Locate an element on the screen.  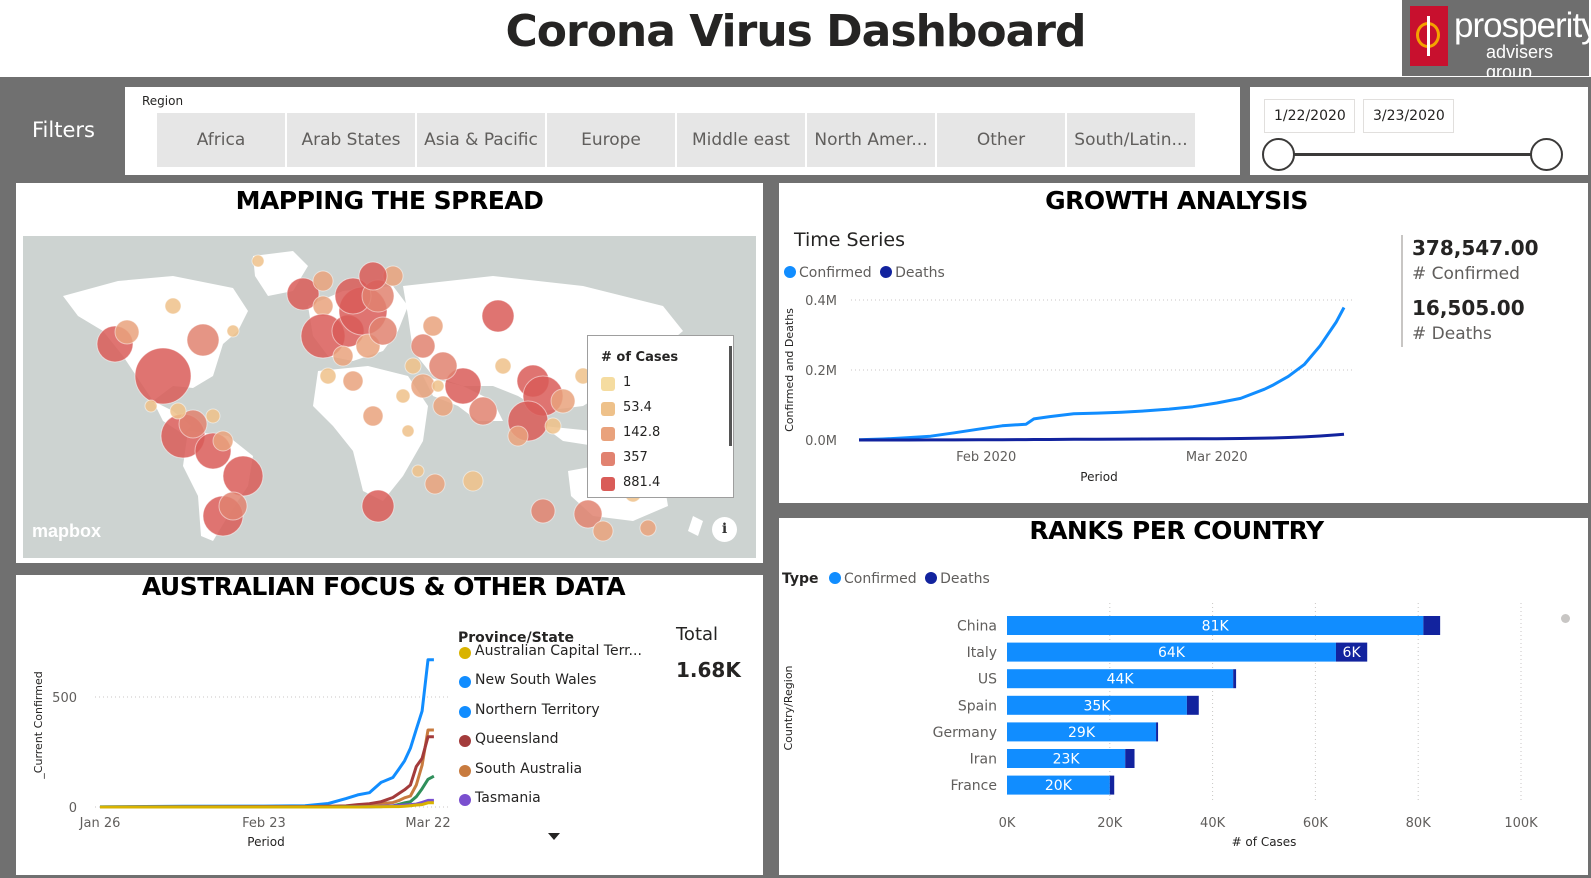
region-button-other: Other is located at coordinates (1001, 140).